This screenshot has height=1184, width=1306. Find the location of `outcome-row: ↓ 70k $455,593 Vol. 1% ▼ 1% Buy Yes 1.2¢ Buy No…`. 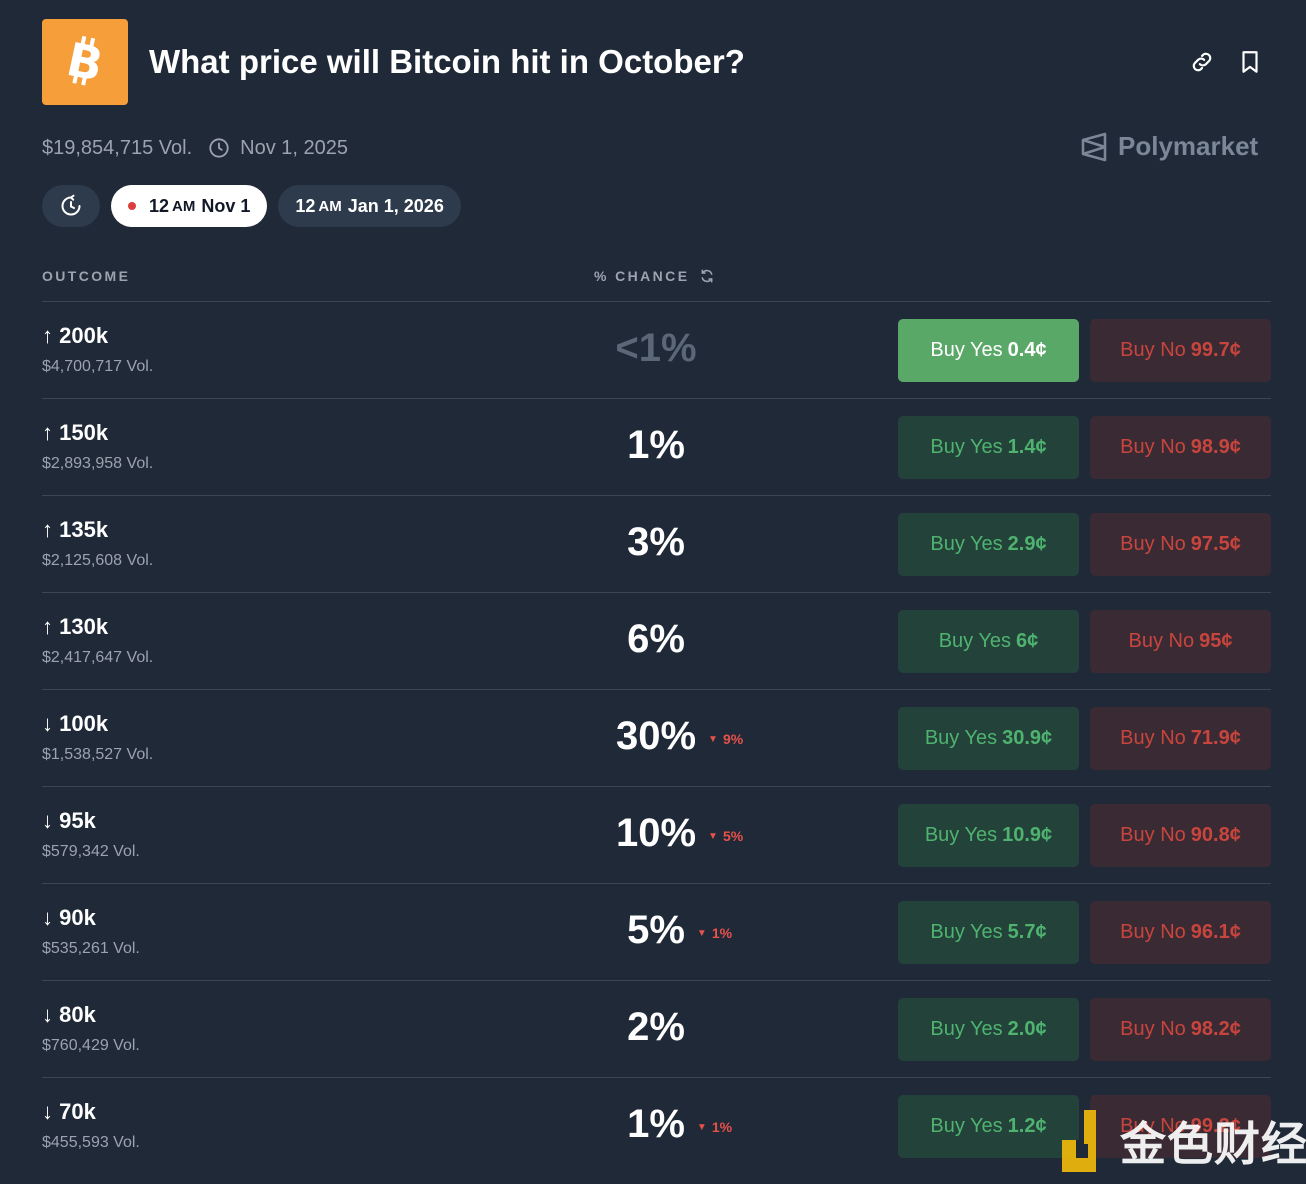

outcome-row: ↓ 70k $455,593 Vol. 1% ▼ 1% Buy Yes 1.2¢ Buy No… is located at coordinates (656, 1125).